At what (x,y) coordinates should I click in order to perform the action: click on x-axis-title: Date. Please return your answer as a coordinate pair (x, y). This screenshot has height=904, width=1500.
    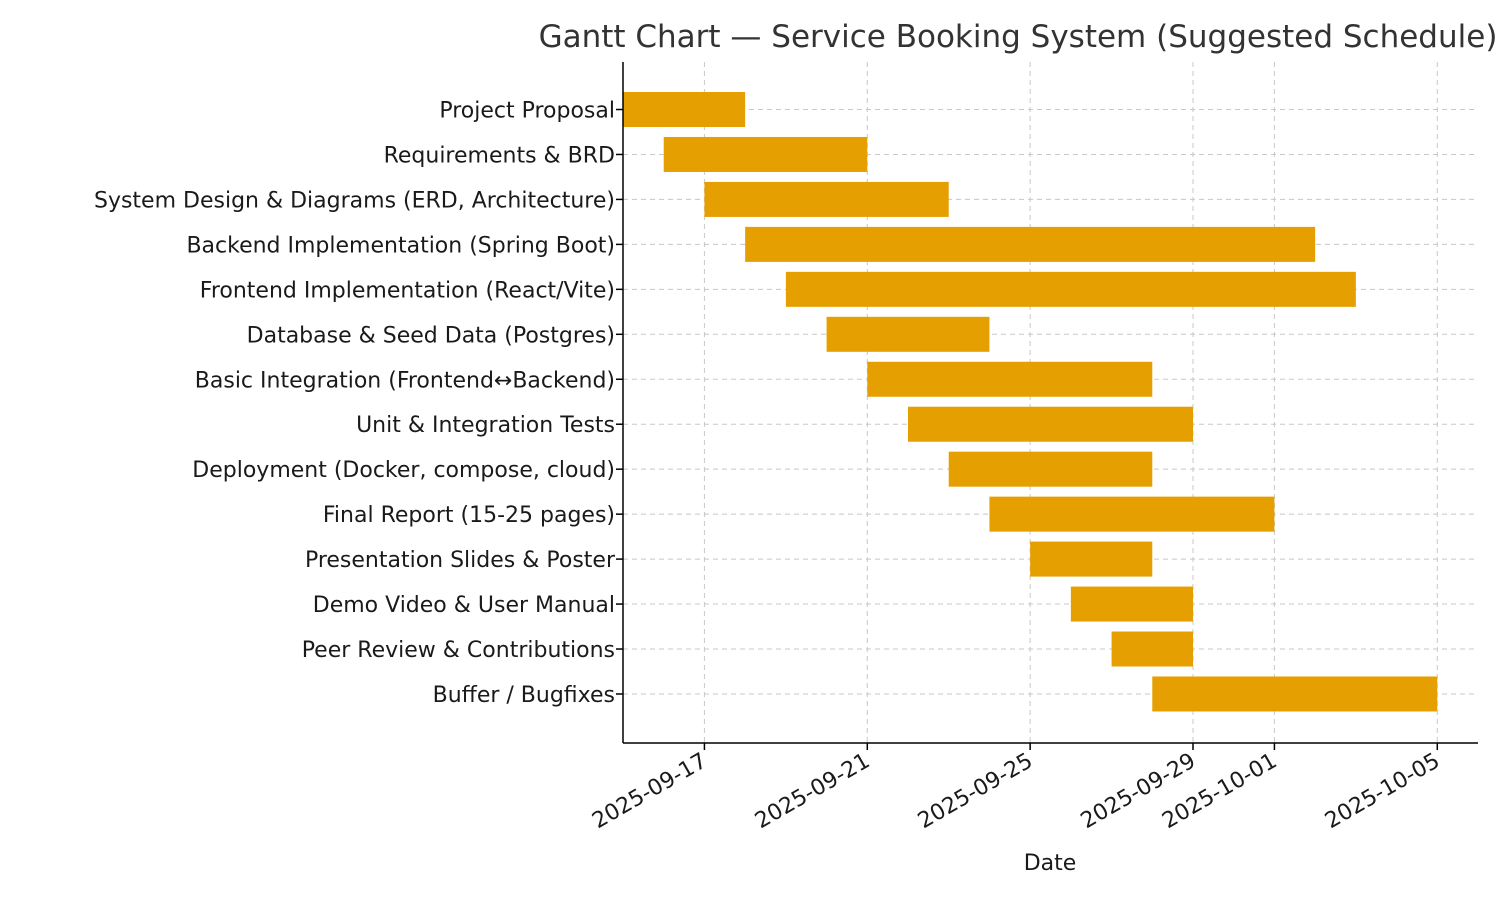
    Looking at the image, I should click on (1050, 863).